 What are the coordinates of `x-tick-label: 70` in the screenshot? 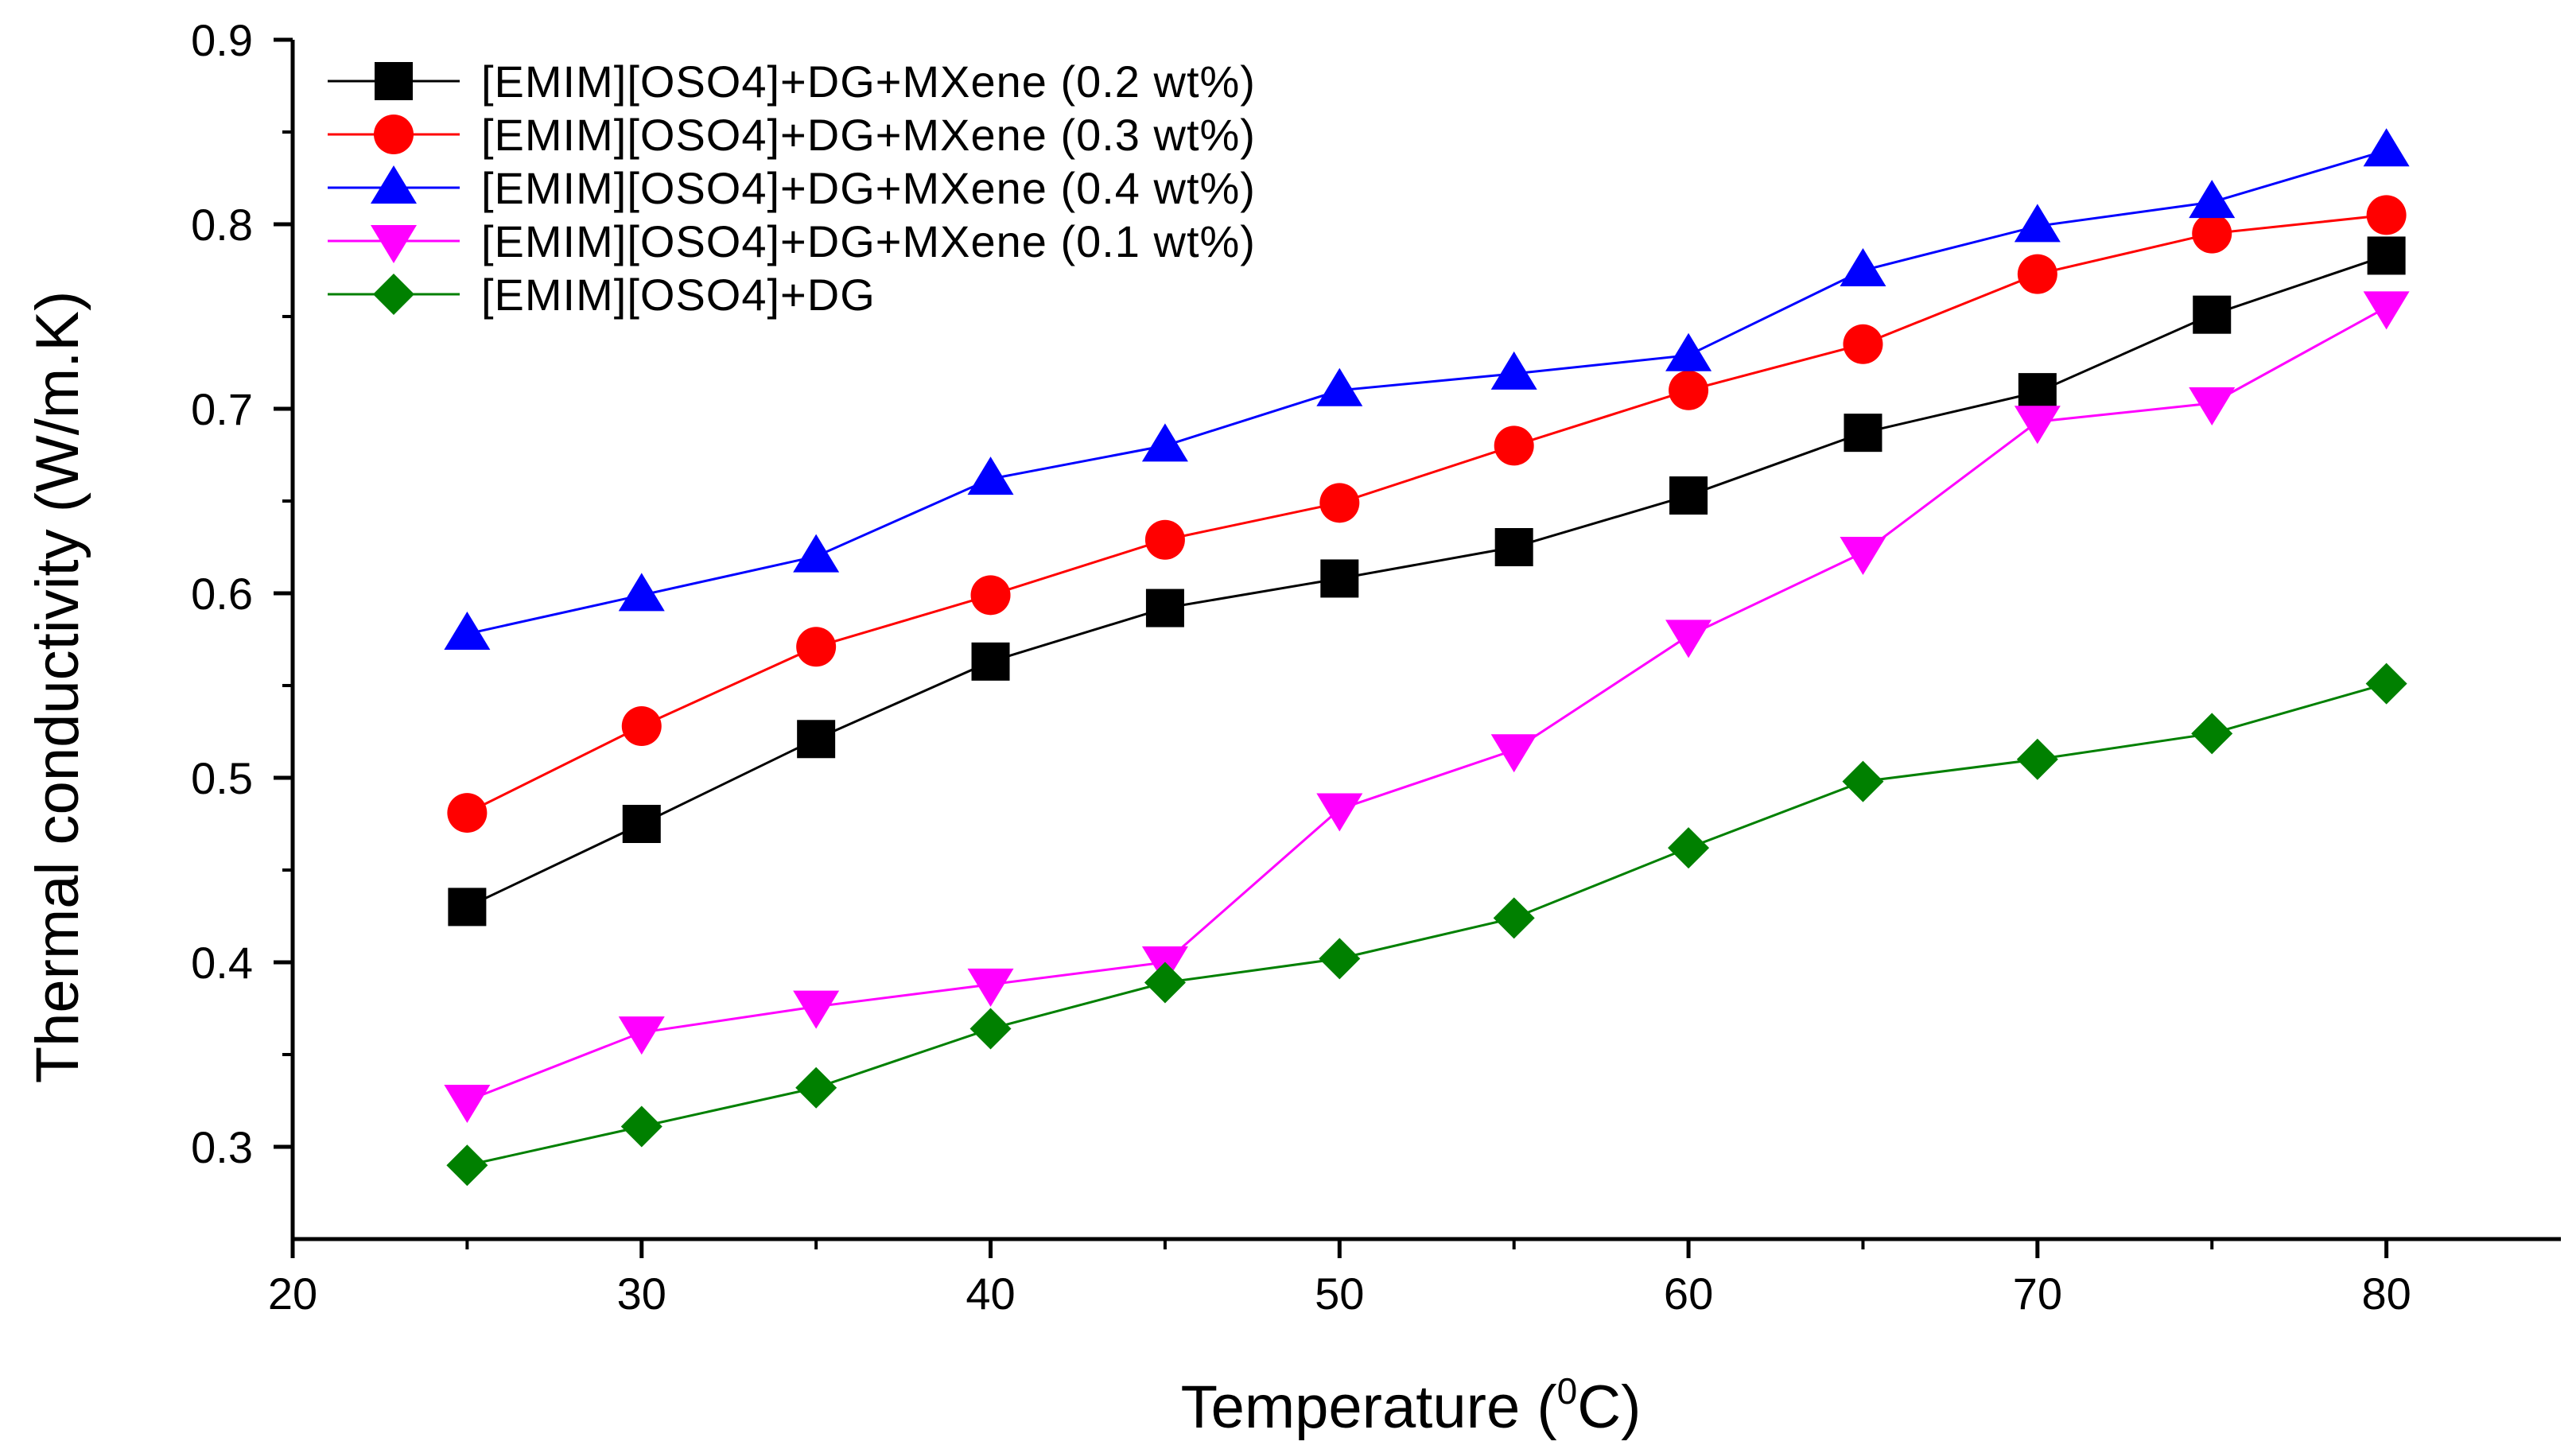 It's located at (2037, 1293).